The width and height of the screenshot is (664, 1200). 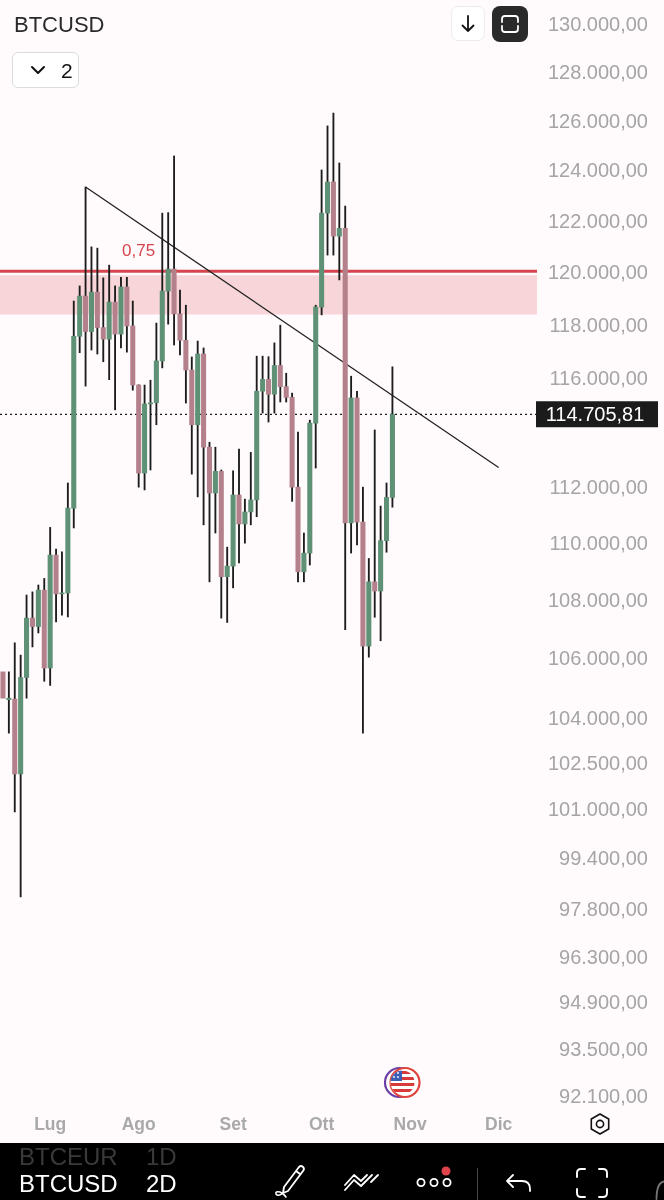 I want to click on ref-line-label: 114.705,81, so click(x=595, y=413).